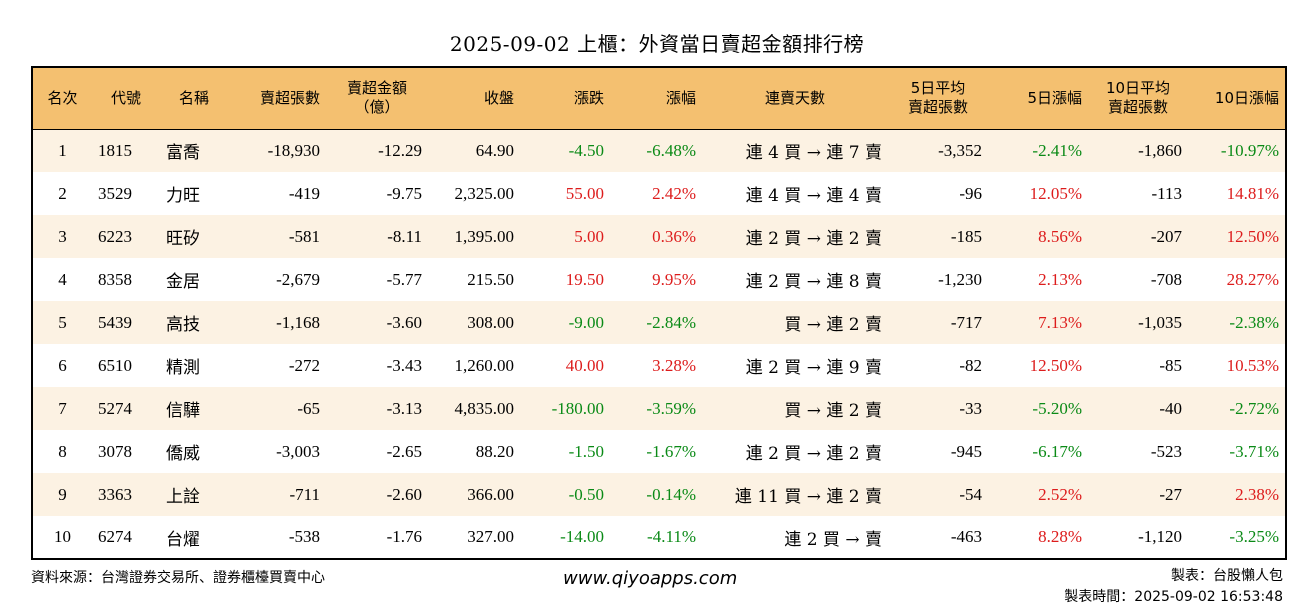  What do you see at coordinates (194, 98) in the screenshot?
I see `col-header-name: 名稱` at bounding box center [194, 98].